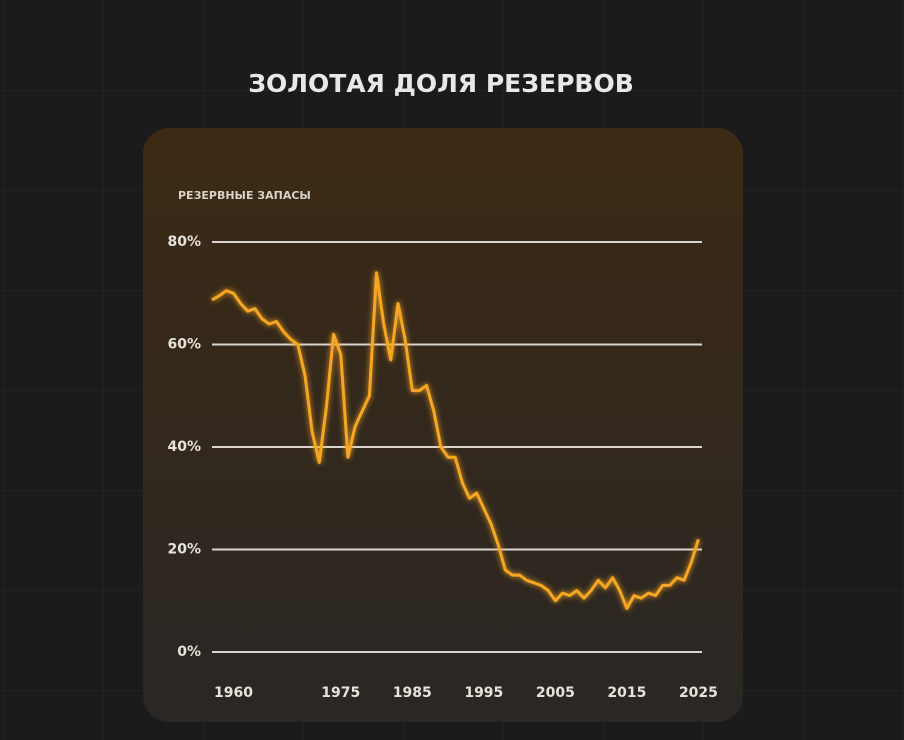 This screenshot has width=904, height=740. I want to click on x-tick-label: 2015, so click(626, 693).